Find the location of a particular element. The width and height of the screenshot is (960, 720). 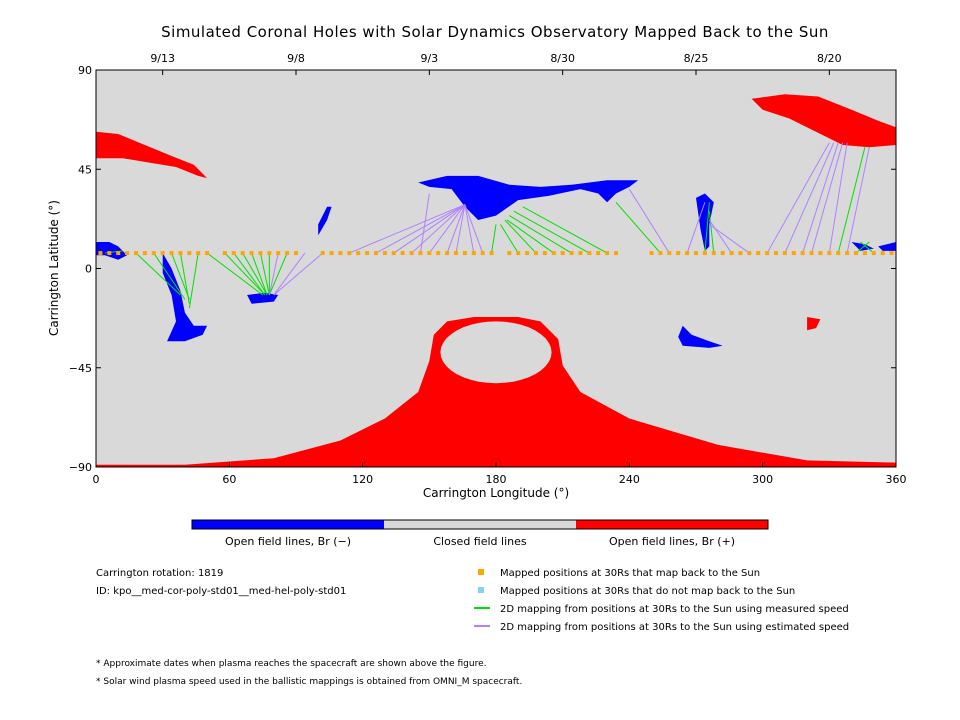

colorbar-positive-label: Open field lines, Br (+) is located at coordinates (672, 541).